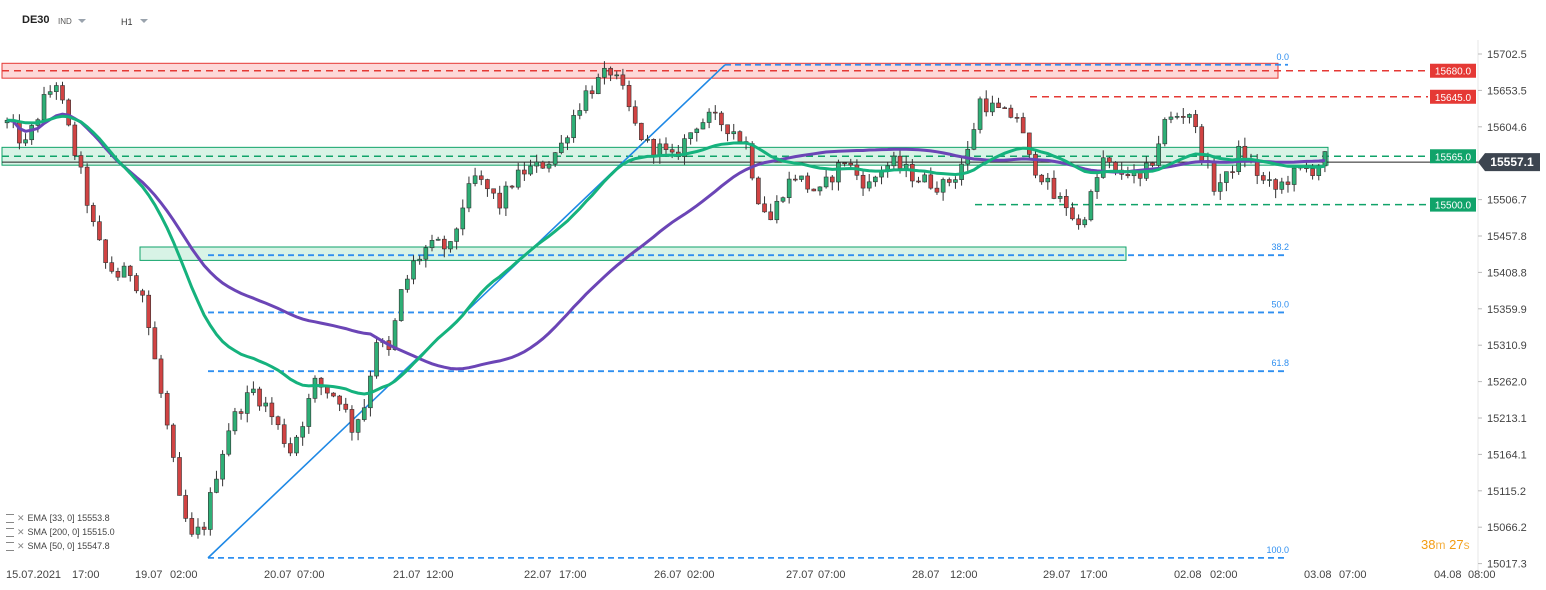 The width and height of the screenshot is (1546, 590). Describe the element at coordinates (407, 575) in the screenshot. I see `x-tick-label: 21.07` at that location.